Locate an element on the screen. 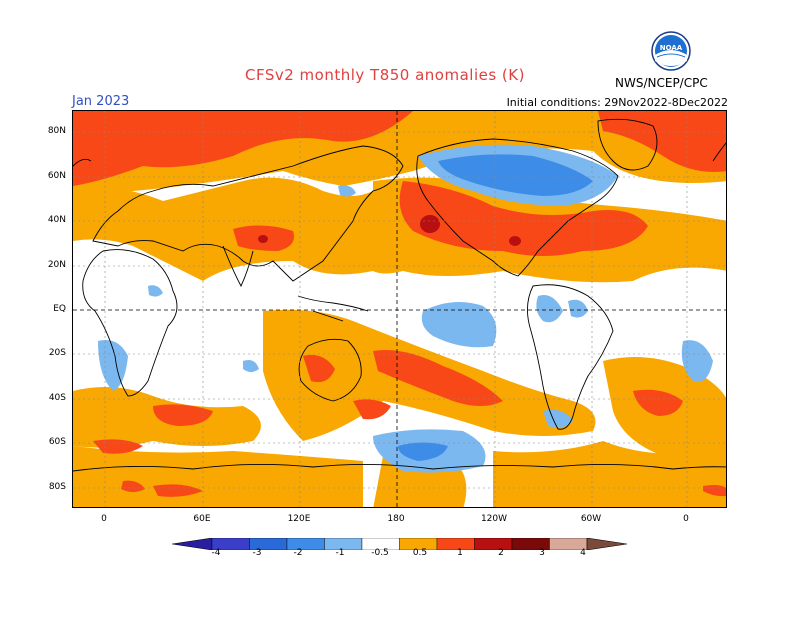  colorbar-label: -0.5 is located at coordinates (380, 553).